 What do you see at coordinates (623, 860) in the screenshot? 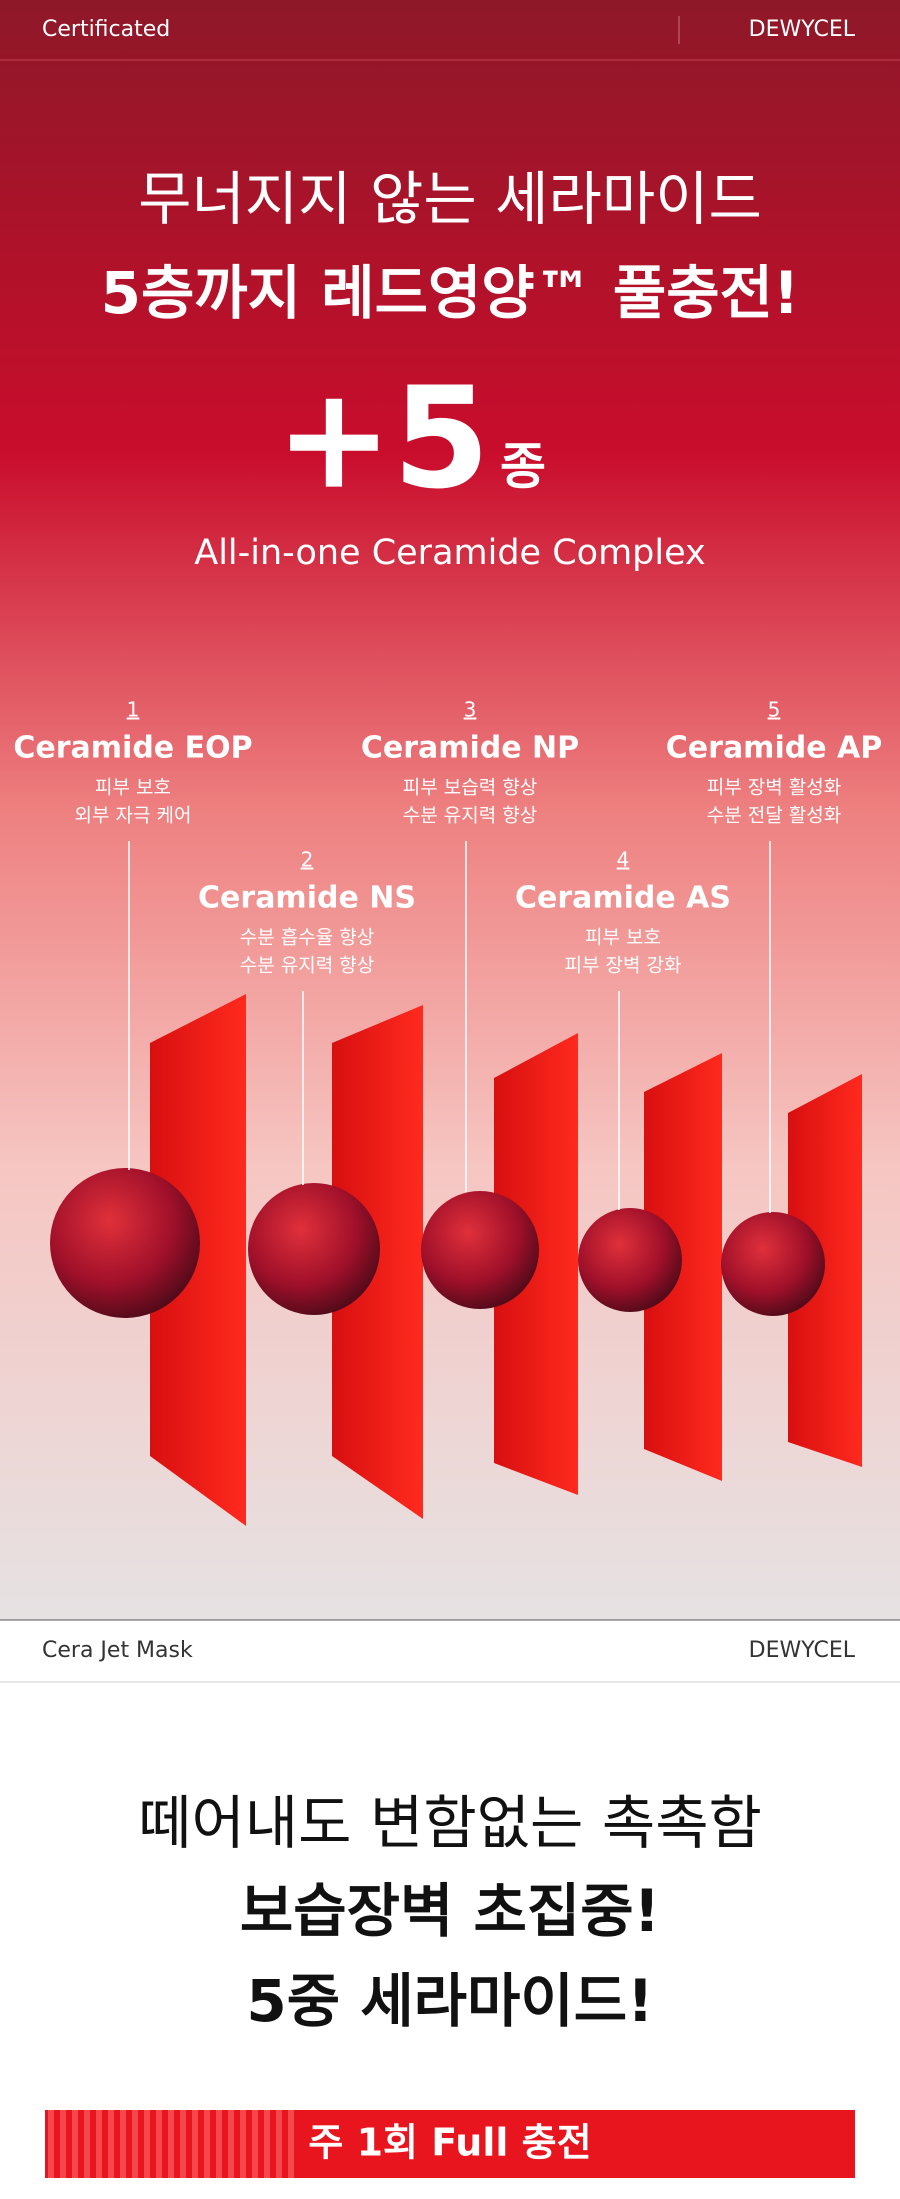
I see `ceramide-number: 4` at bounding box center [623, 860].